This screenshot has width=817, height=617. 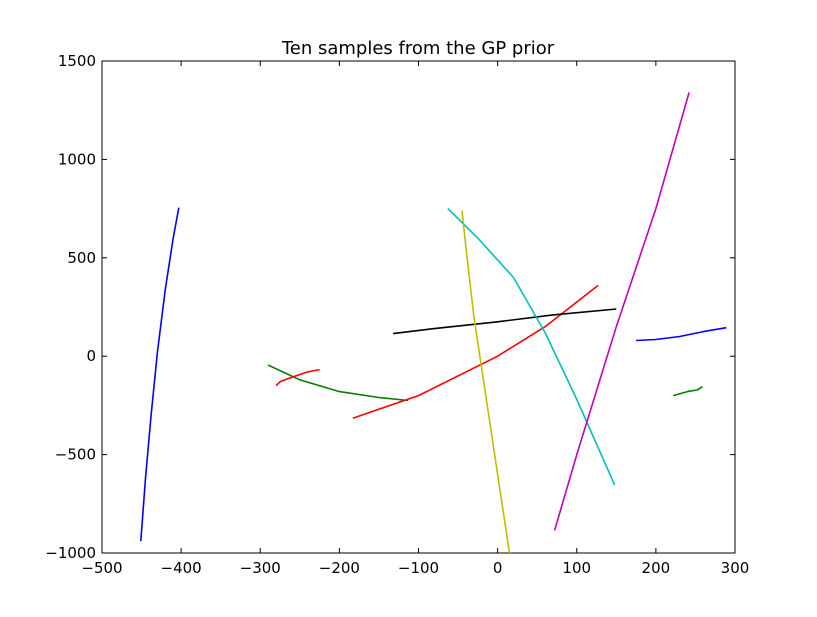 I want to click on x-tick-label: −500, so click(x=101, y=568).